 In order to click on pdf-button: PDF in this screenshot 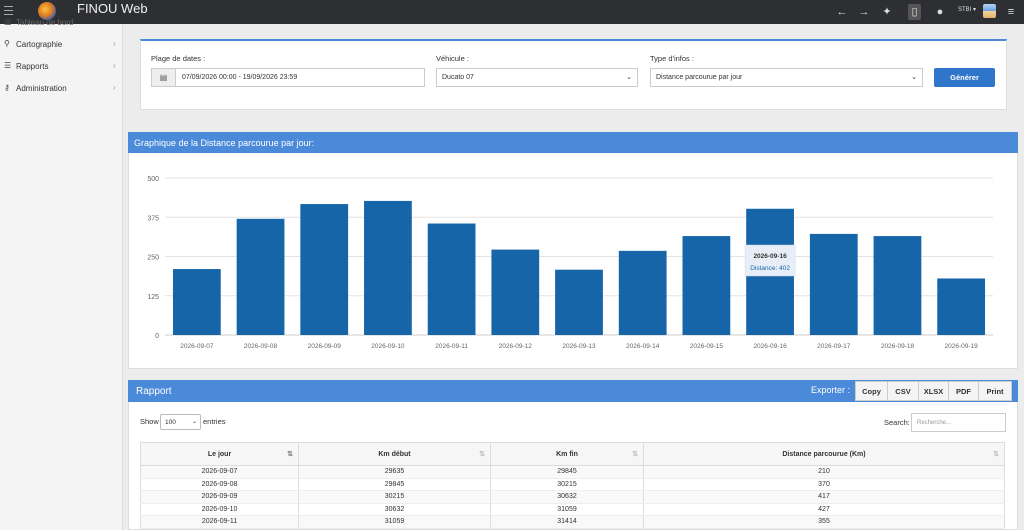, I will do `click(963, 391)`.